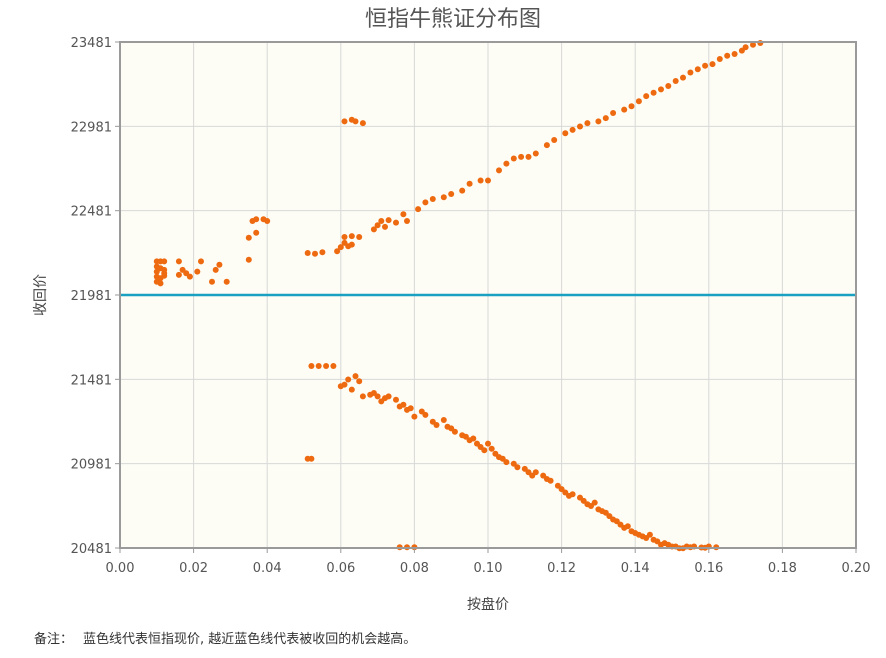 This screenshot has height=658, width=886. Describe the element at coordinates (91, 43) in the screenshot. I see `y-tick-label: 23481` at that location.